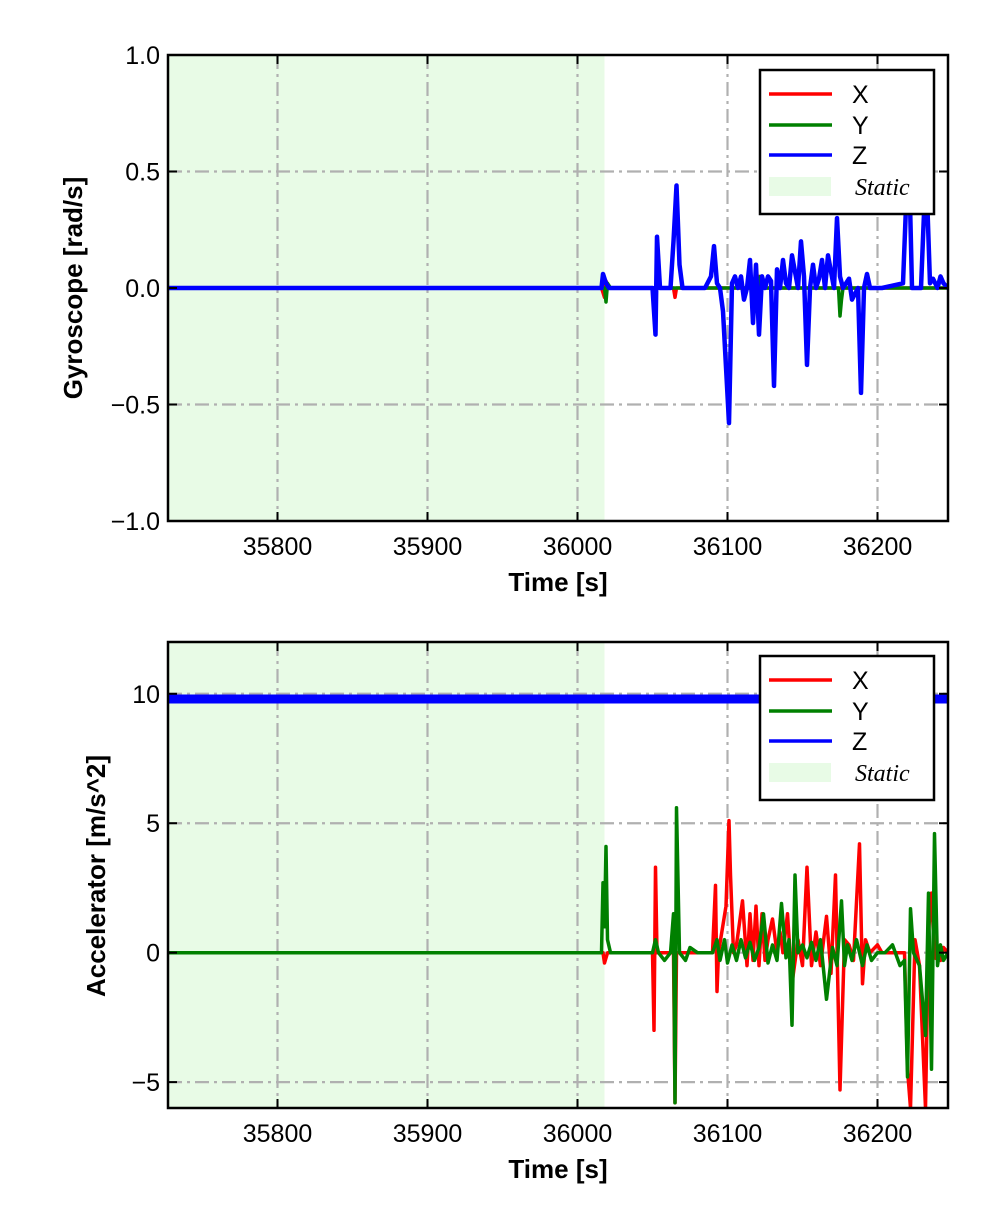 This screenshot has width=992, height=1228. What do you see at coordinates (145, 1083) in the screenshot?
I see `y-tick-label: −5` at bounding box center [145, 1083].